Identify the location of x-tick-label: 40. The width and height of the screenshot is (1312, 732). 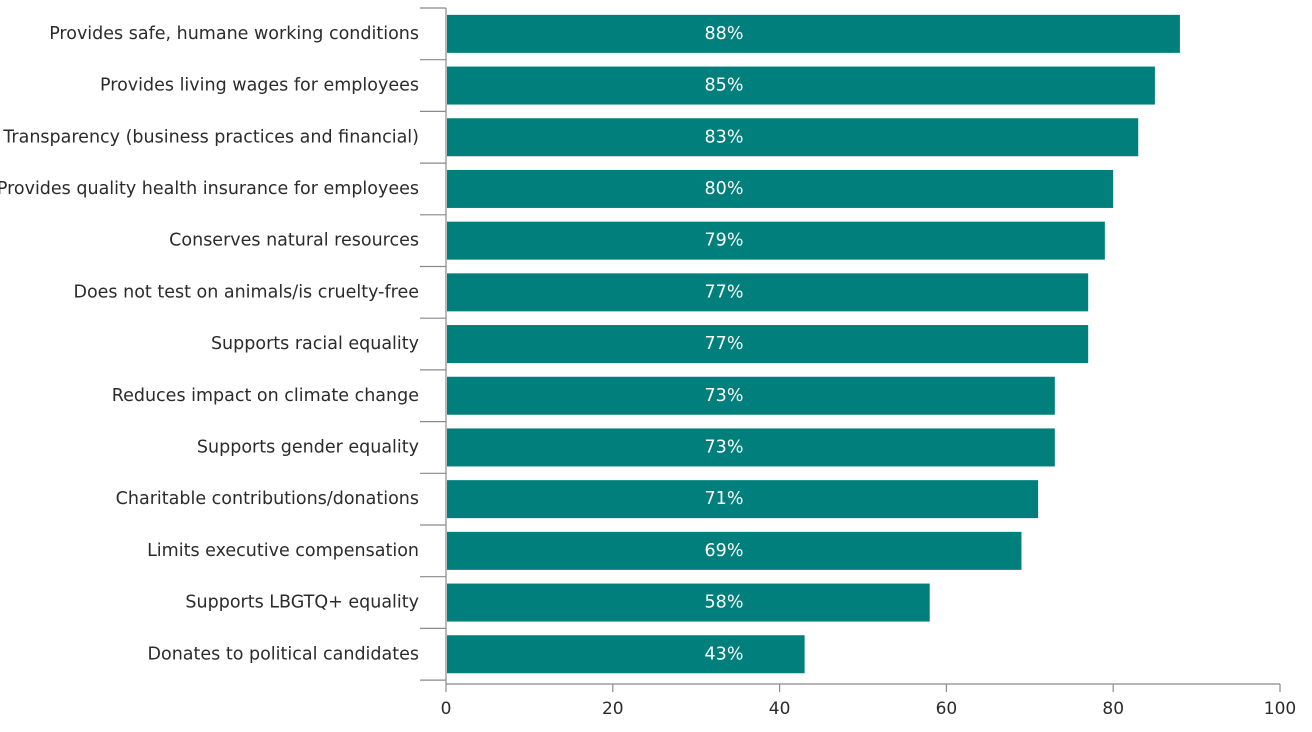
(780, 709).